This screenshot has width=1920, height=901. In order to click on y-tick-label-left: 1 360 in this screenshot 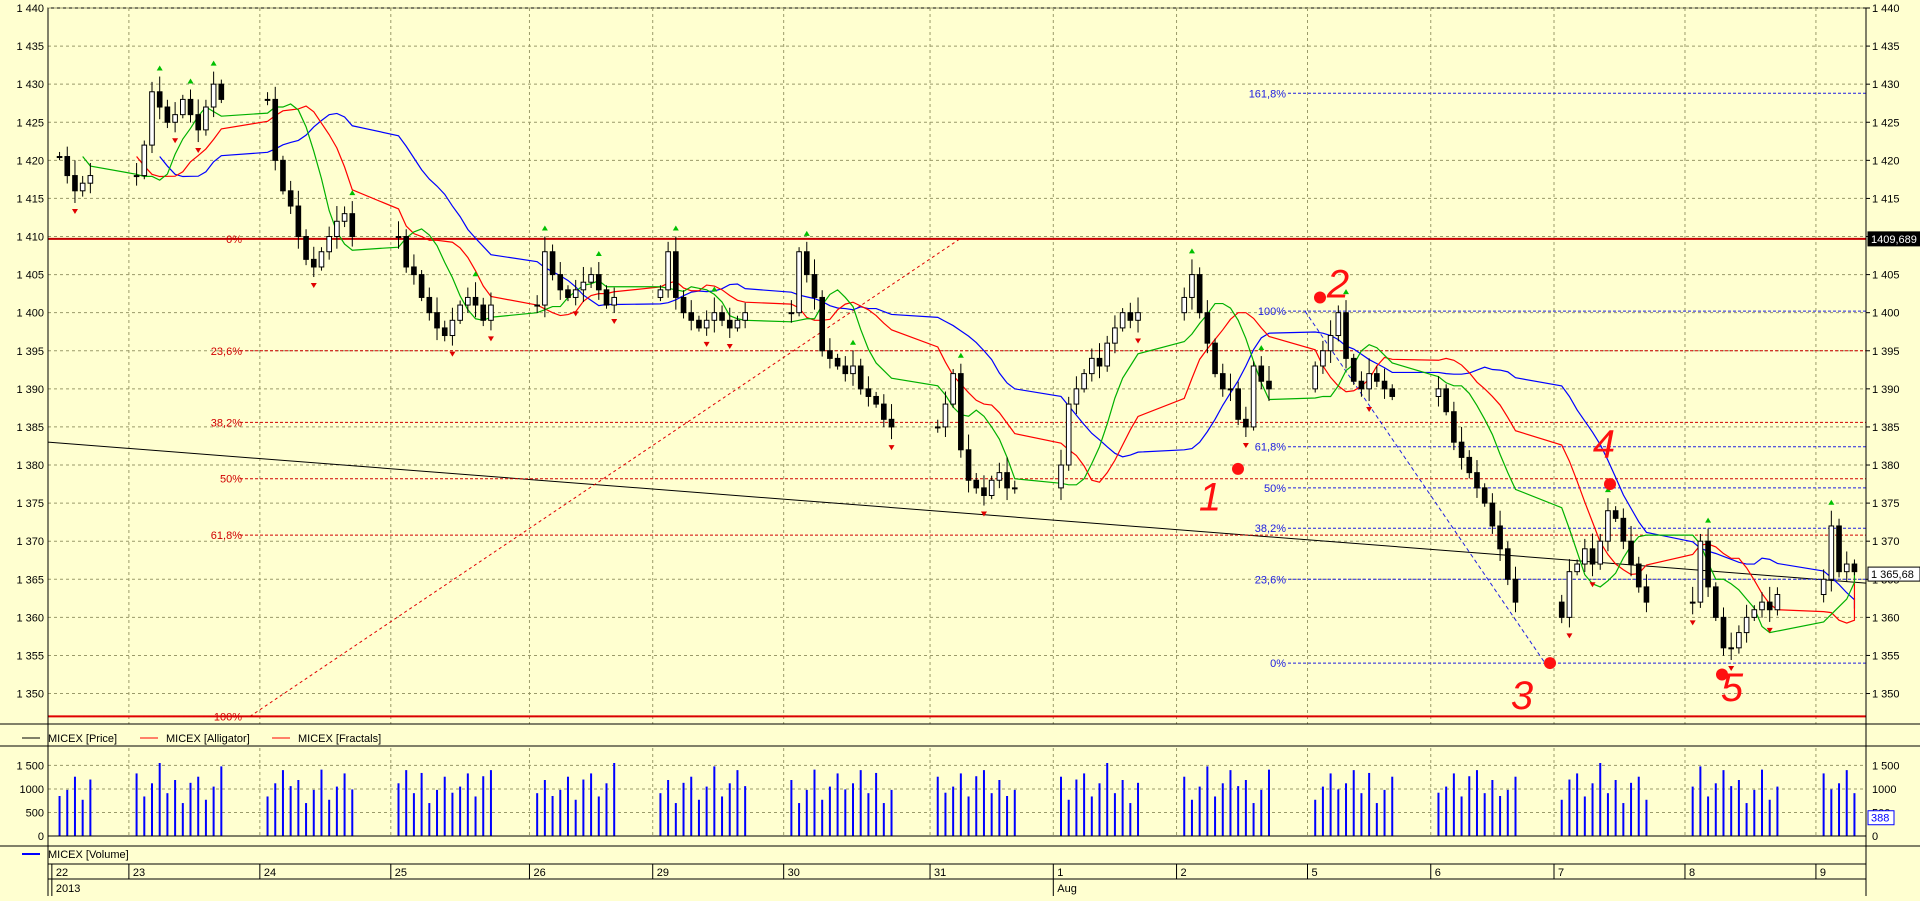, I will do `click(30, 618)`.